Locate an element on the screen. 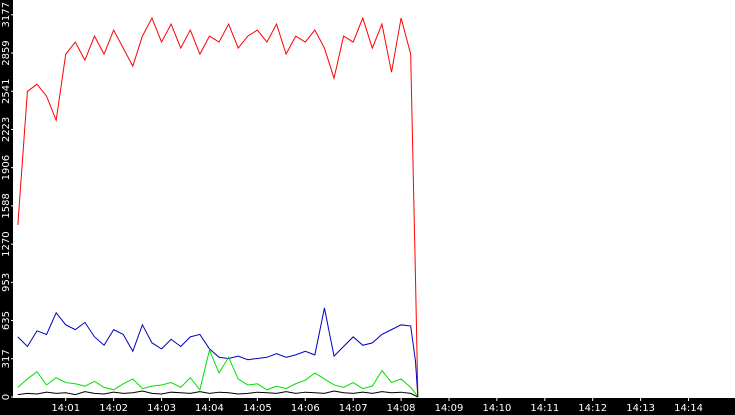 The image size is (735, 415). y-tick-label: 317 is located at coordinates (6, 358).